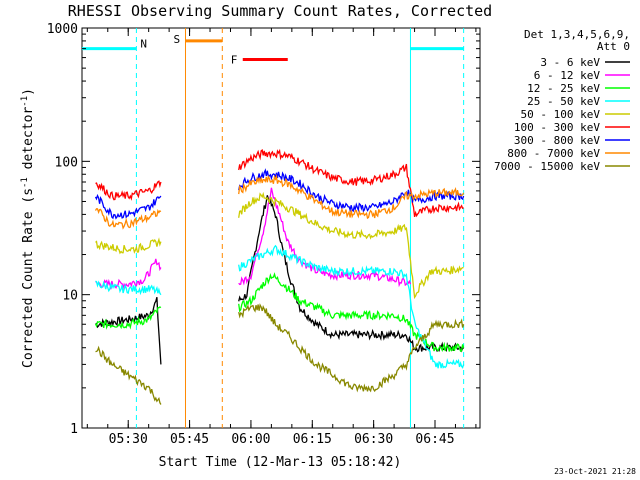 The width and height of the screenshot is (640, 480). I want to click on y-axis-label-main: Corrected Count Rate (s, so click(28, 278).